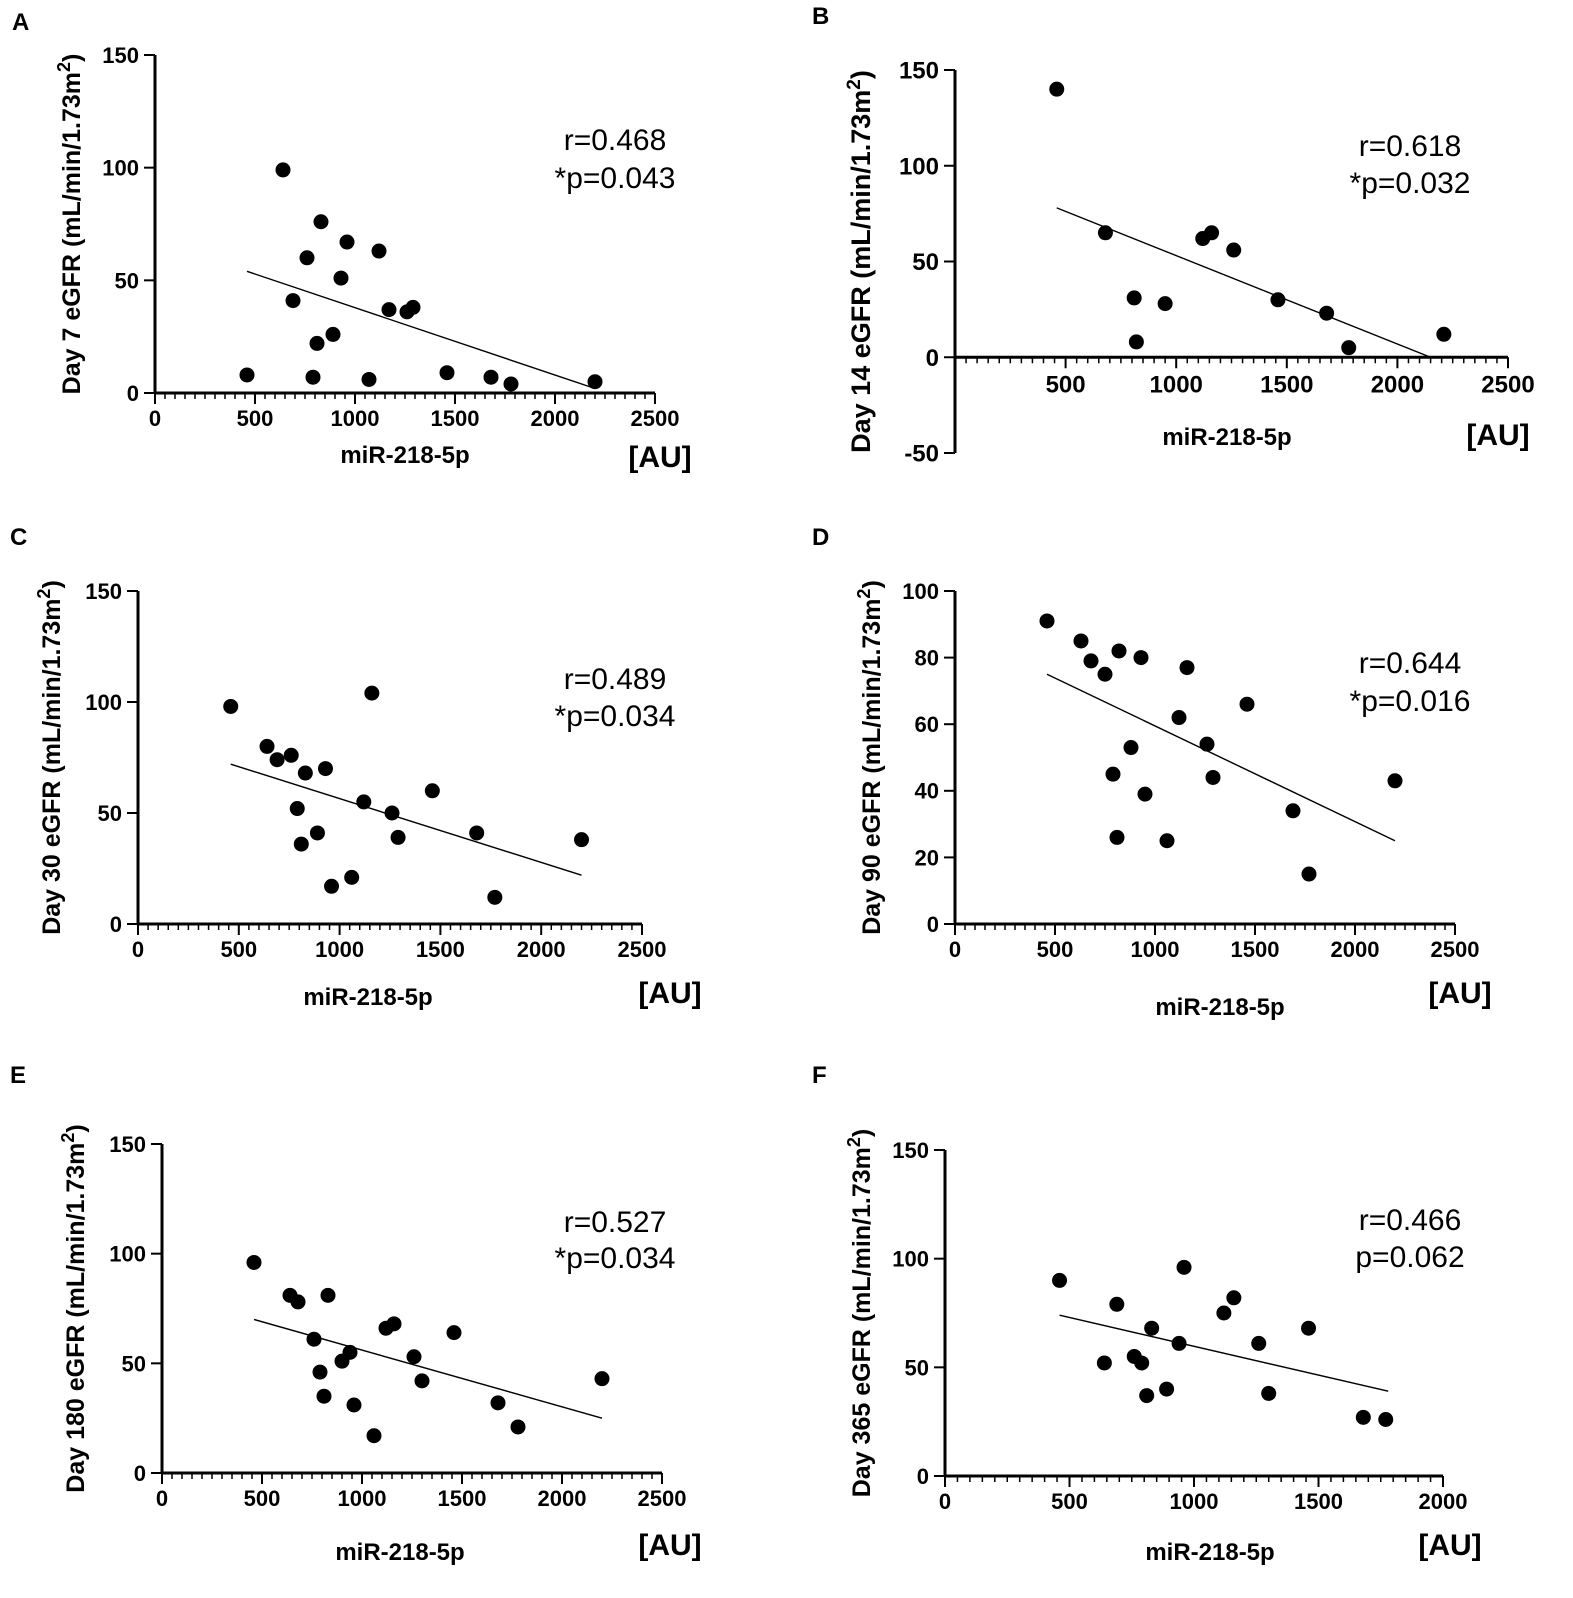 This screenshot has width=1573, height=1598. What do you see at coordinates (1410, 701) in the screenshot?
I see `p-value: *p=0.016` at bounding box center [1410, 701].